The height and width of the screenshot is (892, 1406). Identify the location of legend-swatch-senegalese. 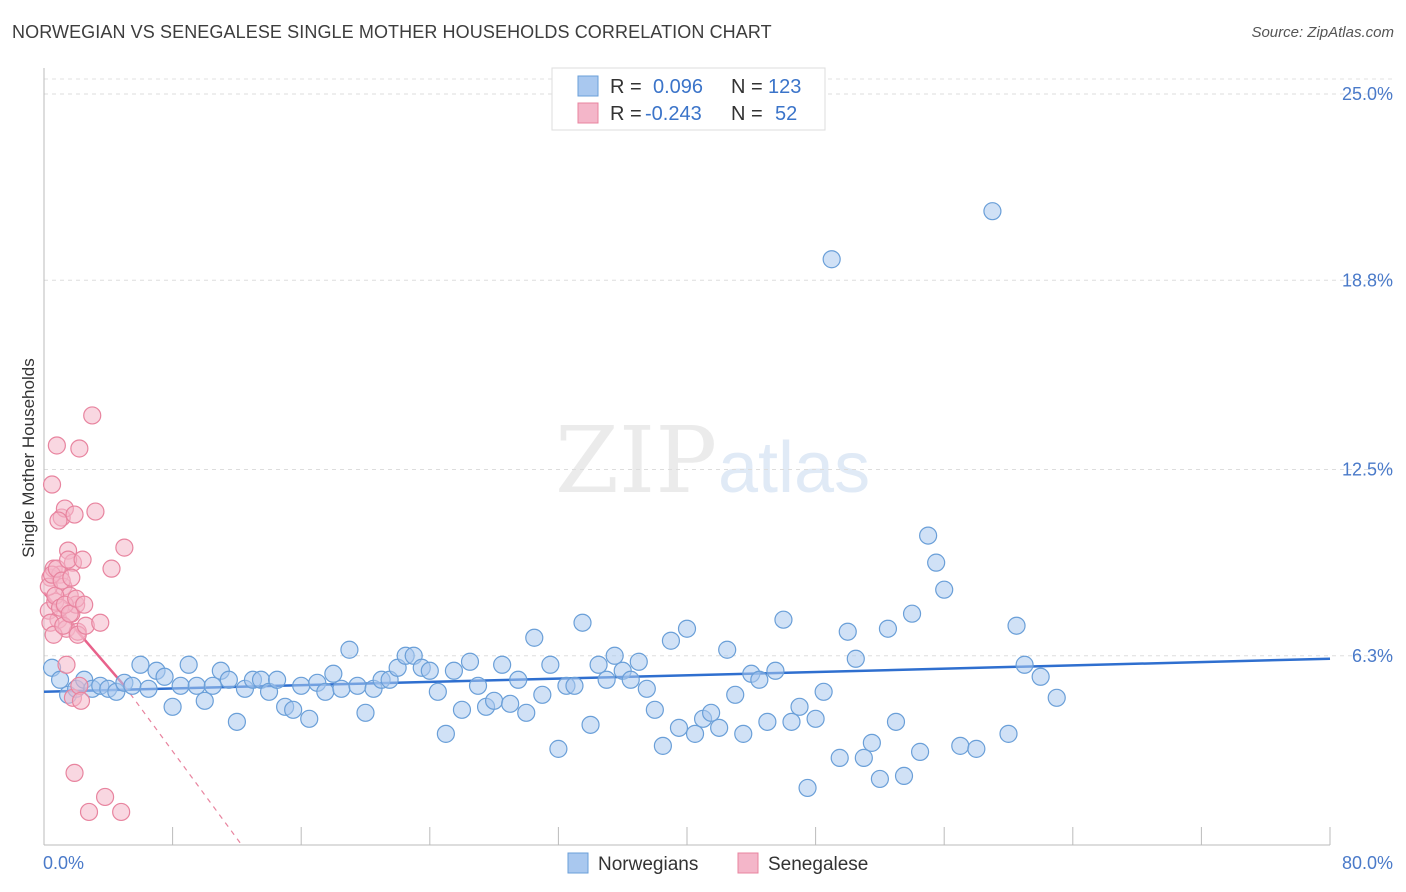
(588, 113).